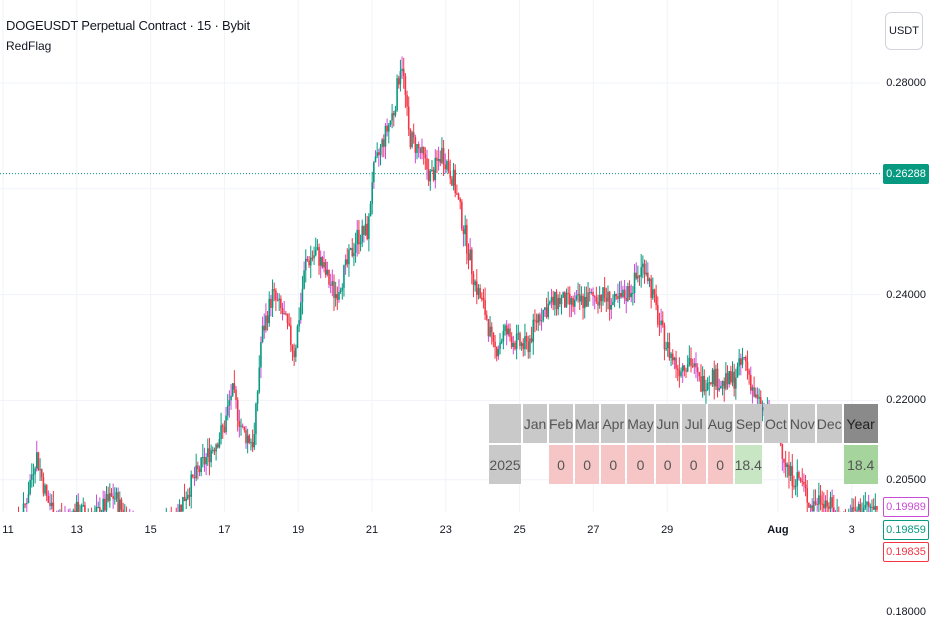 This screenshot has height=618, width=932. What do you see at coordinates (802, 423) in the screenshot?
I see `table-header-cell: Nov` at bounding box center [802, 423].